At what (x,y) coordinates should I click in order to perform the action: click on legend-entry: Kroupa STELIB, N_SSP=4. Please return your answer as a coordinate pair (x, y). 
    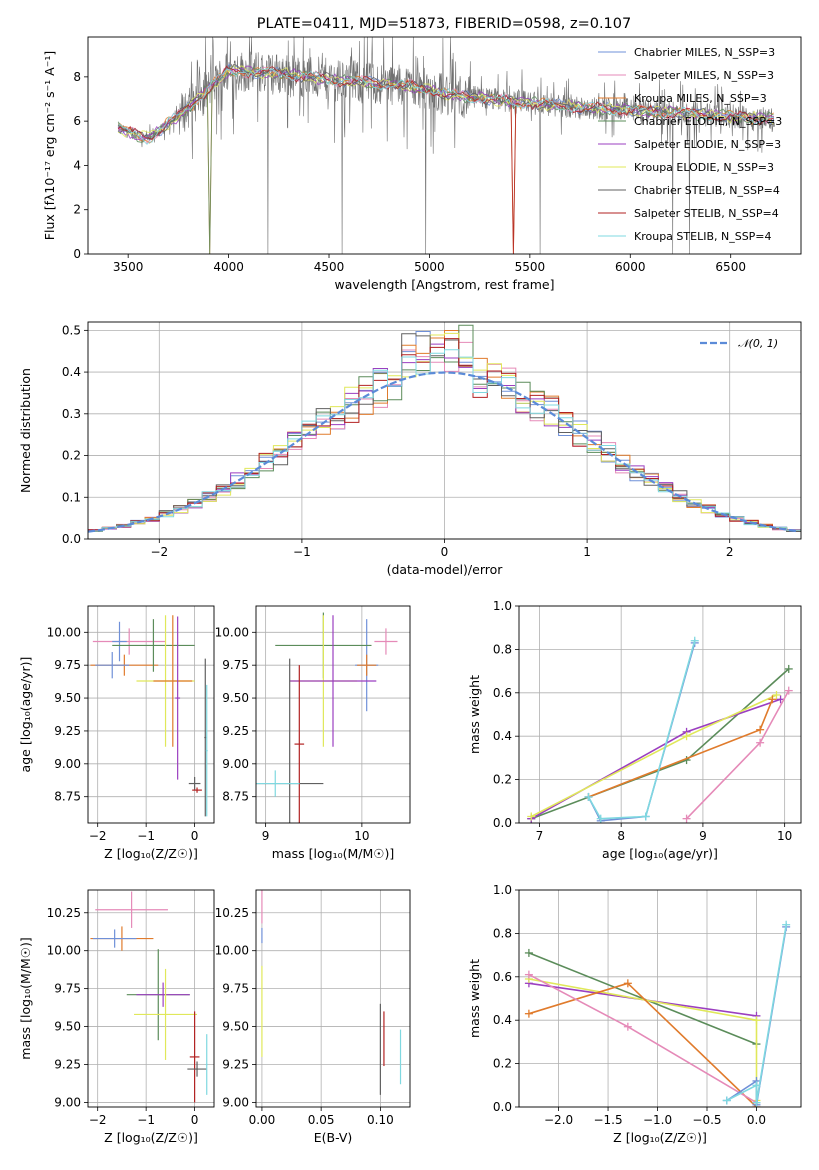
    Looking at the image, I should click on (703, 236).